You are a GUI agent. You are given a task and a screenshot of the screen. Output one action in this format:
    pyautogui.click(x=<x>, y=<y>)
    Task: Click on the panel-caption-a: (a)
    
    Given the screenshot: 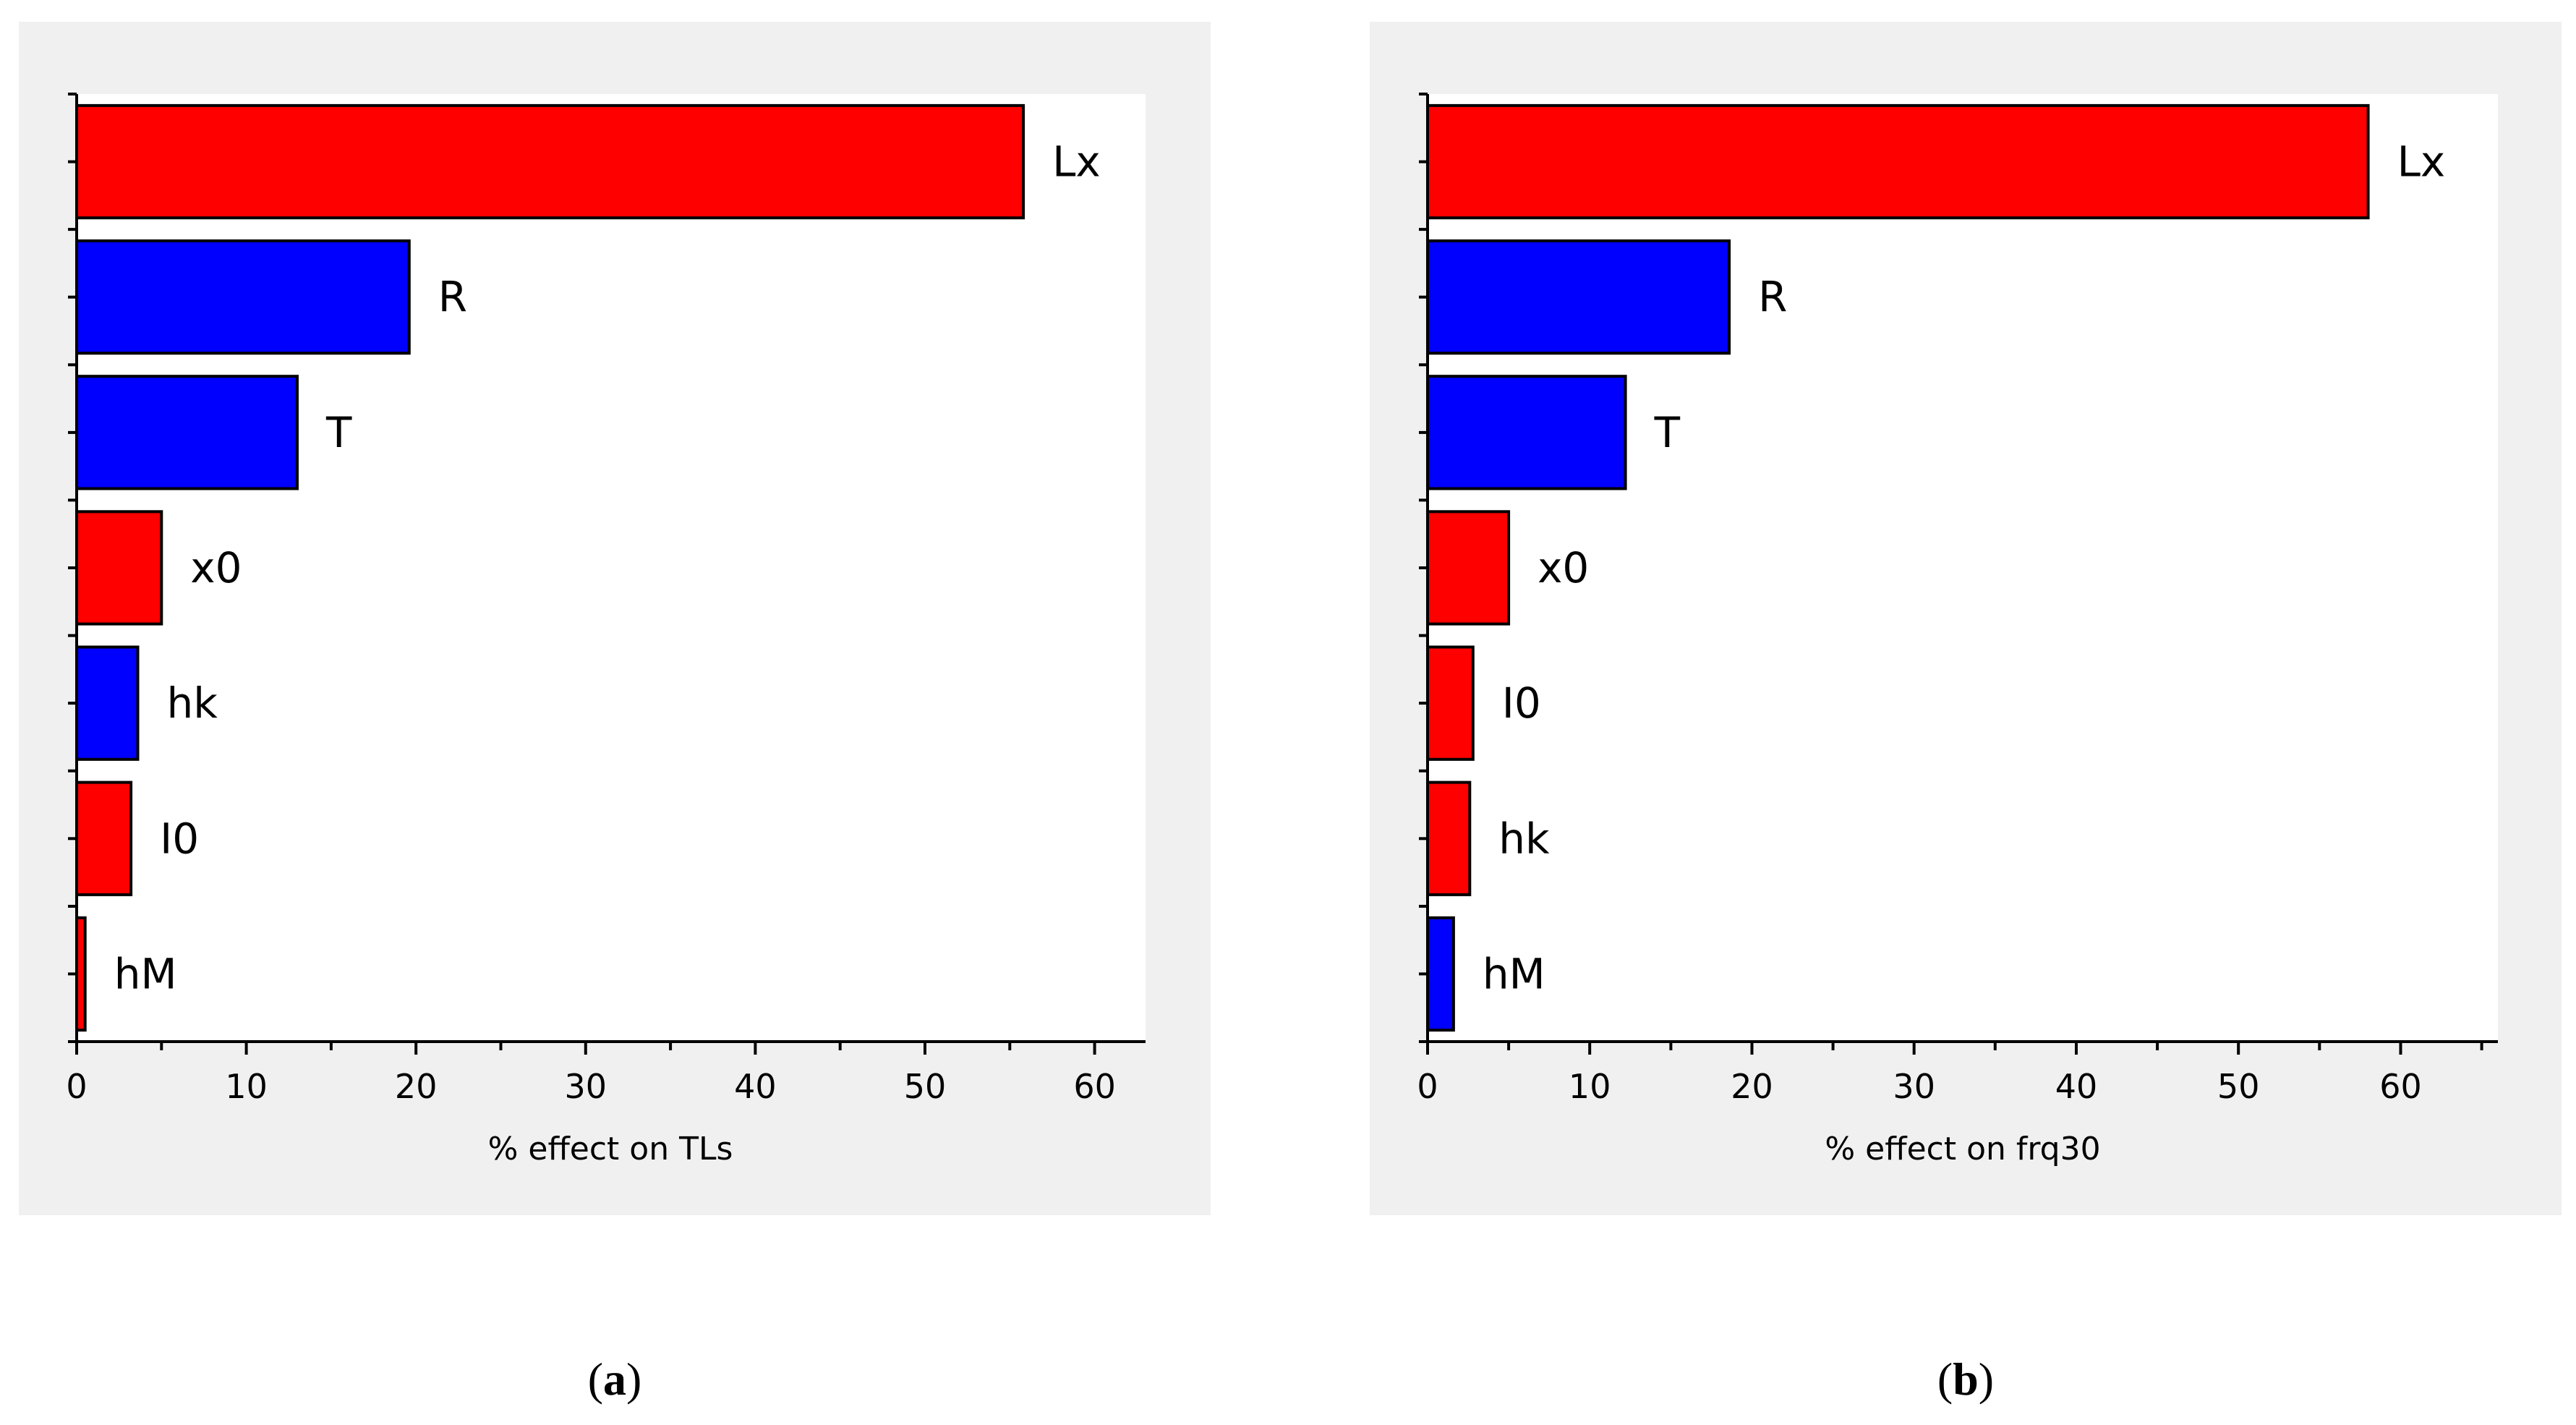 What is the action you would take?
    pyautogui.click(x=615, y=1379)
    